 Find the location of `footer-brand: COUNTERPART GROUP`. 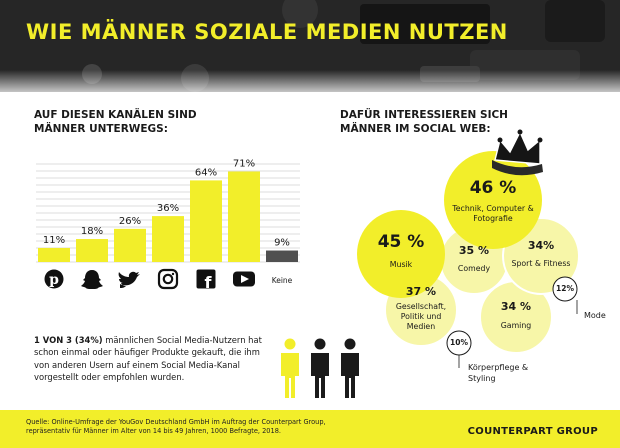

footer-brand: COUNTERPART GROUP is located at coordinates (532, 431).